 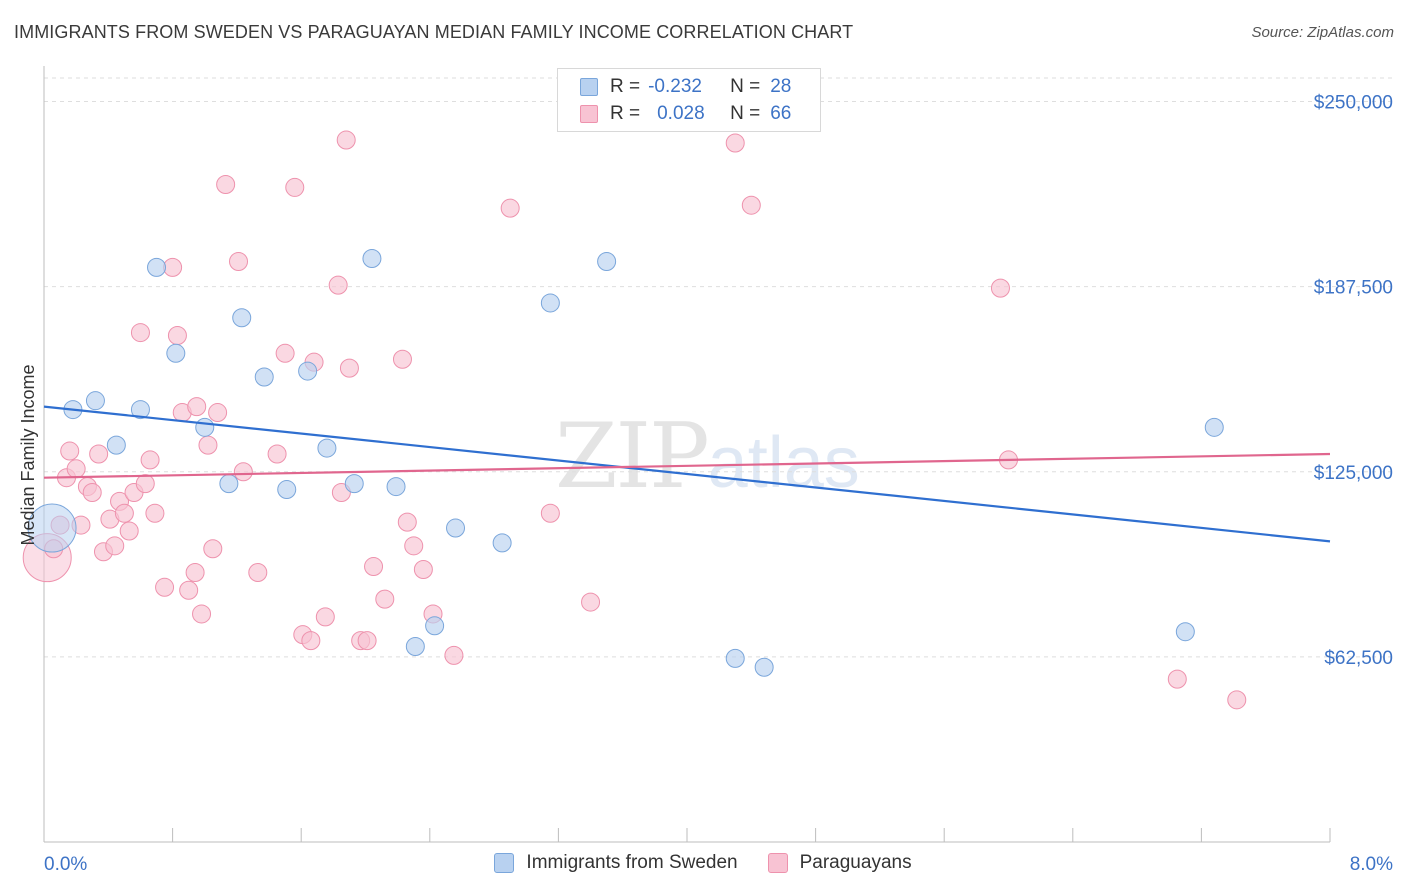 I want to click on stats-box: R = -0.232 N = 28 R = 0.028 N = 66, so click(x=689, y=100).